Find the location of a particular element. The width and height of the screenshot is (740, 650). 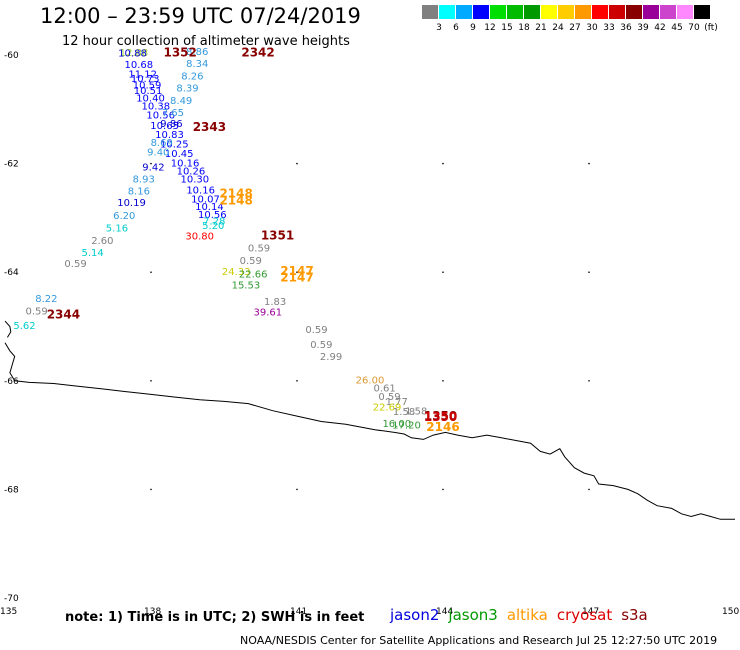

lat-tick-label: -62 is located at coordinates (11, 165).